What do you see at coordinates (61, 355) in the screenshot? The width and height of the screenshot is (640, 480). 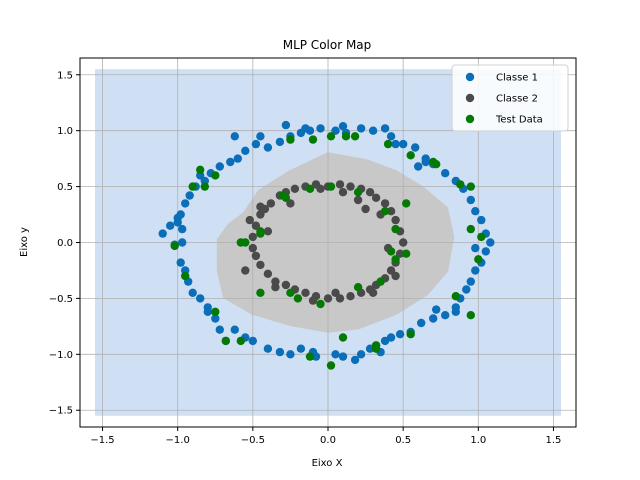 I see `y-tick-label: −1.0` at bounding box center [61, 355].